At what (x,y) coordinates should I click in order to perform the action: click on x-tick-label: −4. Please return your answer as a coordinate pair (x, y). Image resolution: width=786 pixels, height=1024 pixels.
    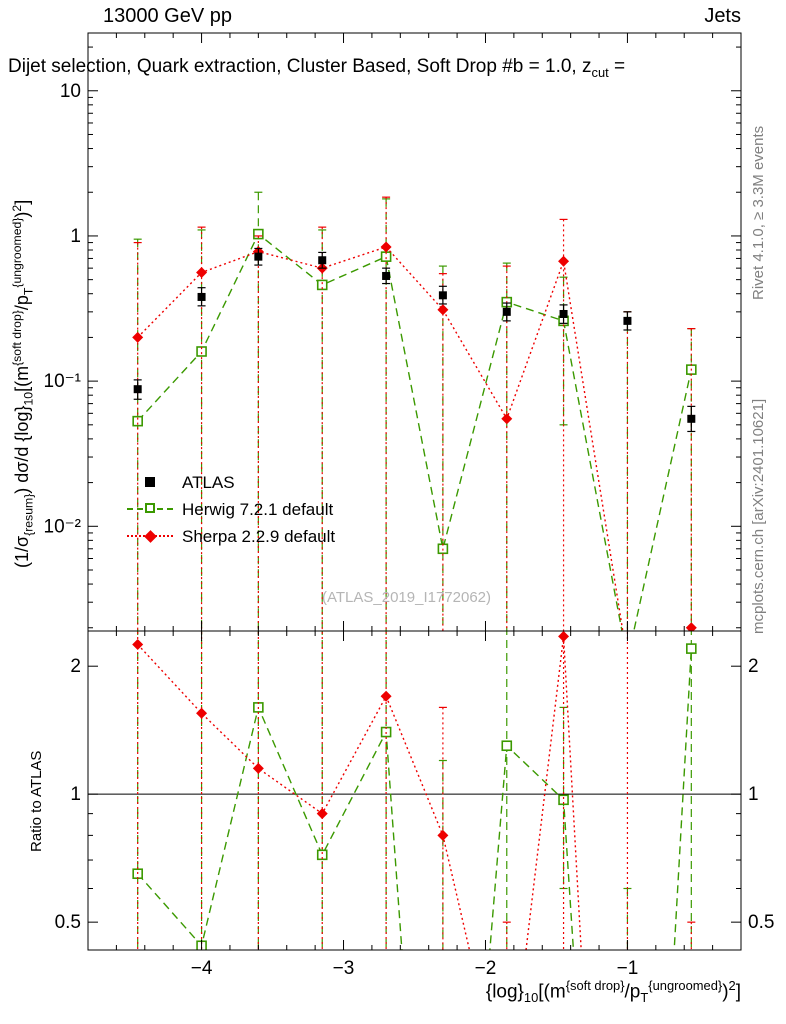
    Looking at the image, I should click on (202, 968).